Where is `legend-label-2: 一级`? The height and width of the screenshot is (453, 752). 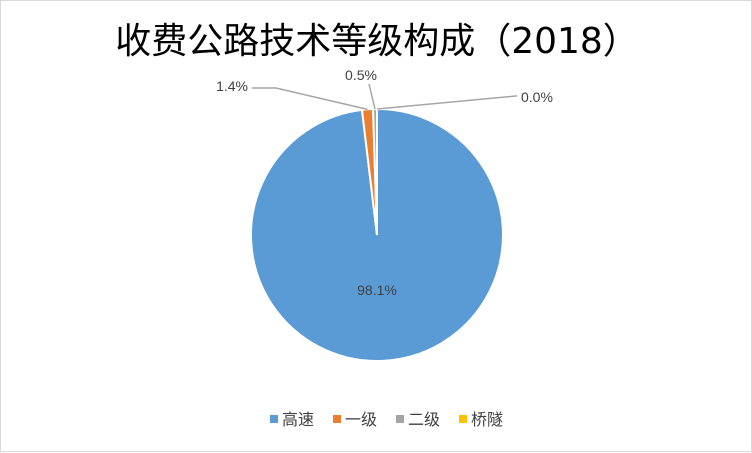 legend-label-2: 一级 is located at coordinates (361, 419).